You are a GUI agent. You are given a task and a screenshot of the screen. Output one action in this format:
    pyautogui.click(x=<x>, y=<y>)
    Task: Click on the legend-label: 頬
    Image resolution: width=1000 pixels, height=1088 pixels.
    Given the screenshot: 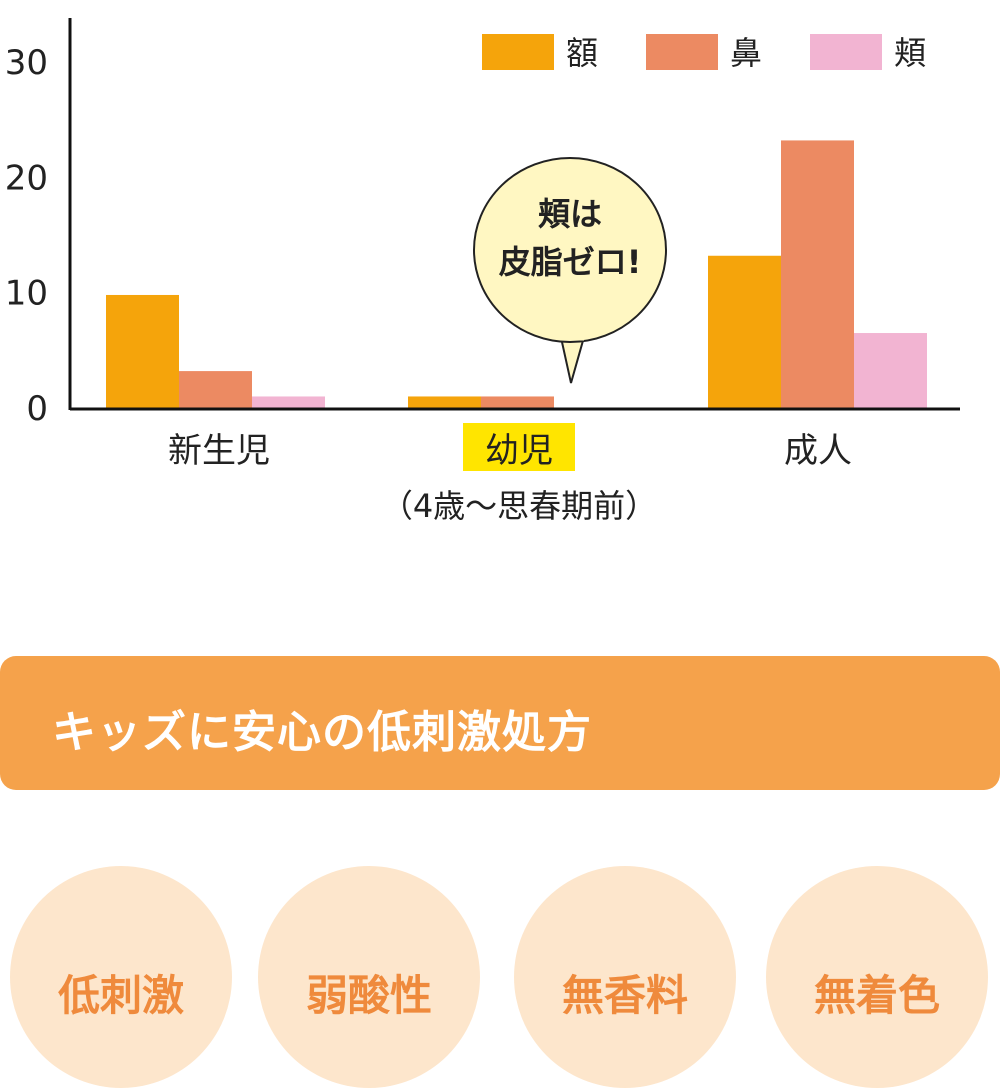 What is the action you would take?
    pyautogui.click(x=910, y=53)
    